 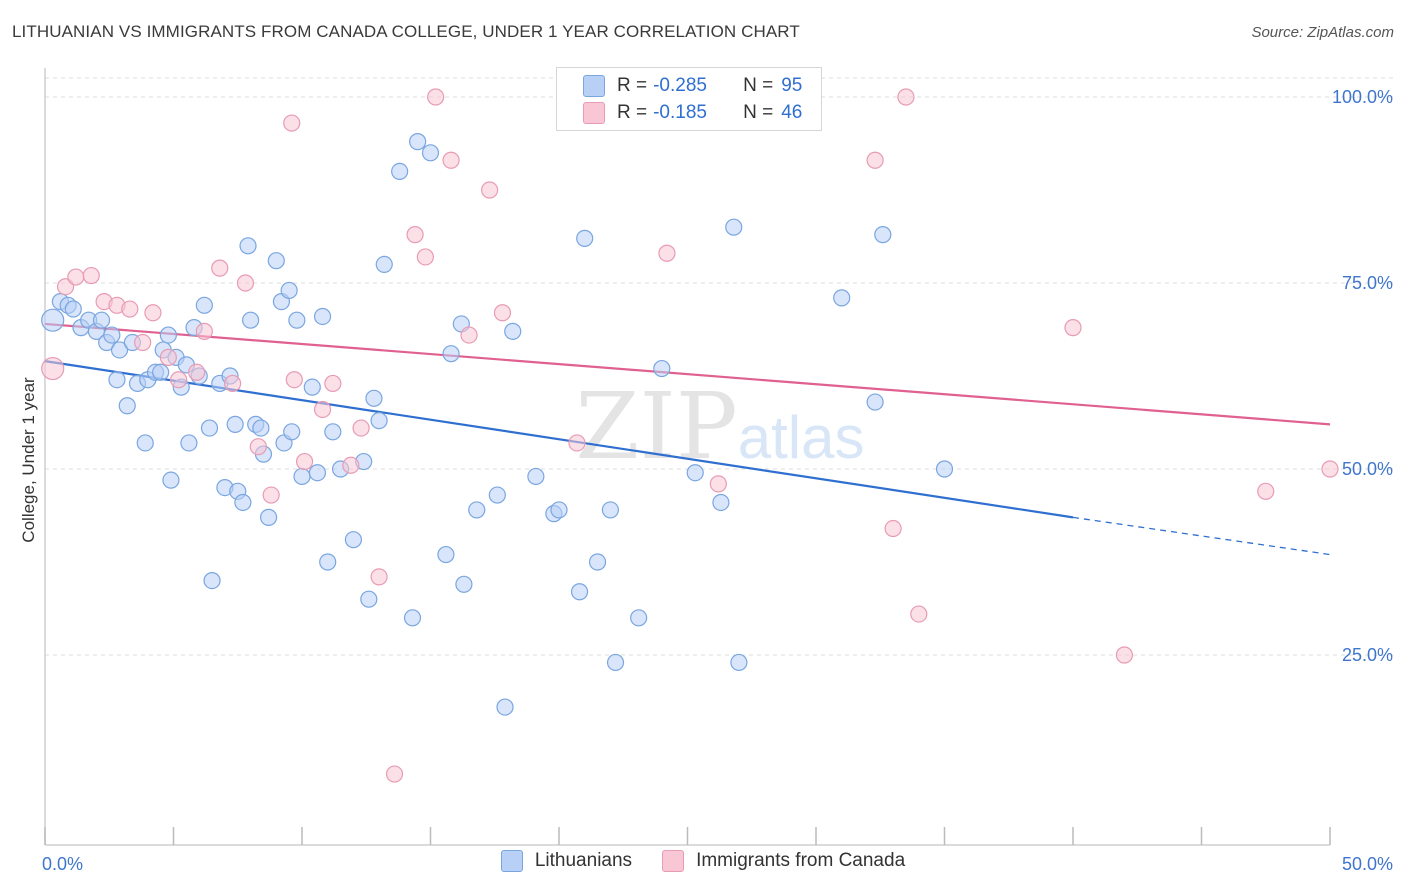 What do you see at coordinates (583, 860) in the screenshot?
I see `legend-label: Lithuanians` at bounding box center [583, 860].